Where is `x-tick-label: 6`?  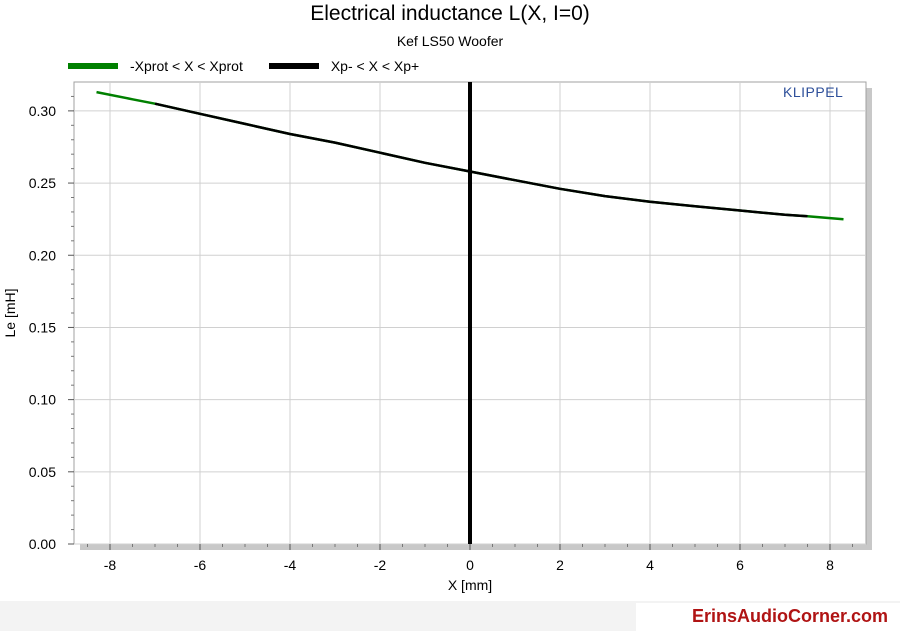
x-tick-label: 6 is located at coordinates (740, 565).